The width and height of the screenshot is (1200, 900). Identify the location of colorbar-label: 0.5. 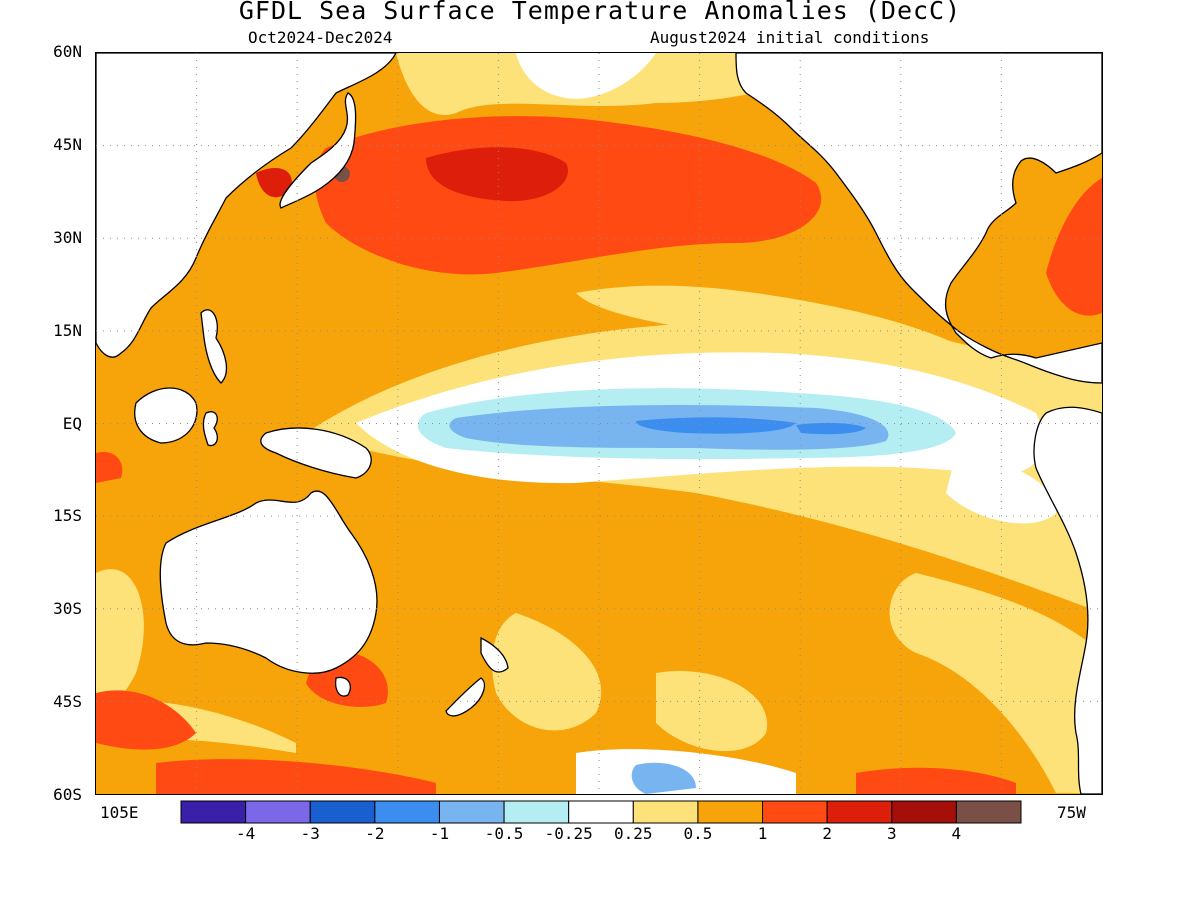
(698, 833).